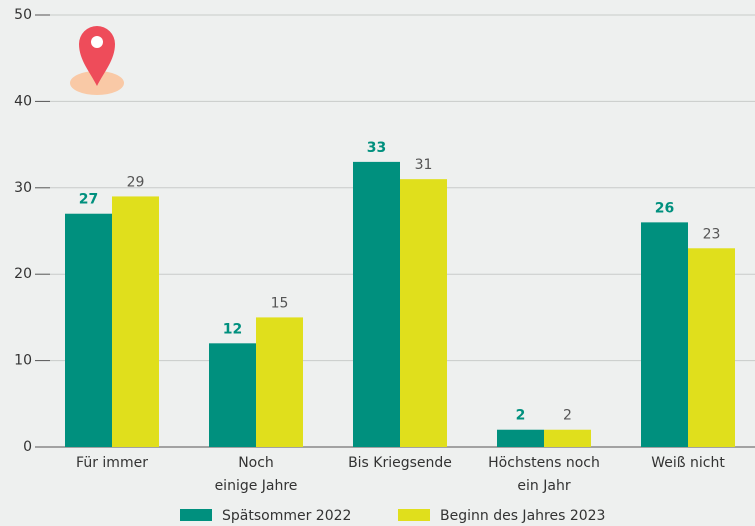 This screenshot has height=526, width=755. Describe the element at coordinates (23, 101) in the screenshot. I see `y-tick-label: 40` at that location.